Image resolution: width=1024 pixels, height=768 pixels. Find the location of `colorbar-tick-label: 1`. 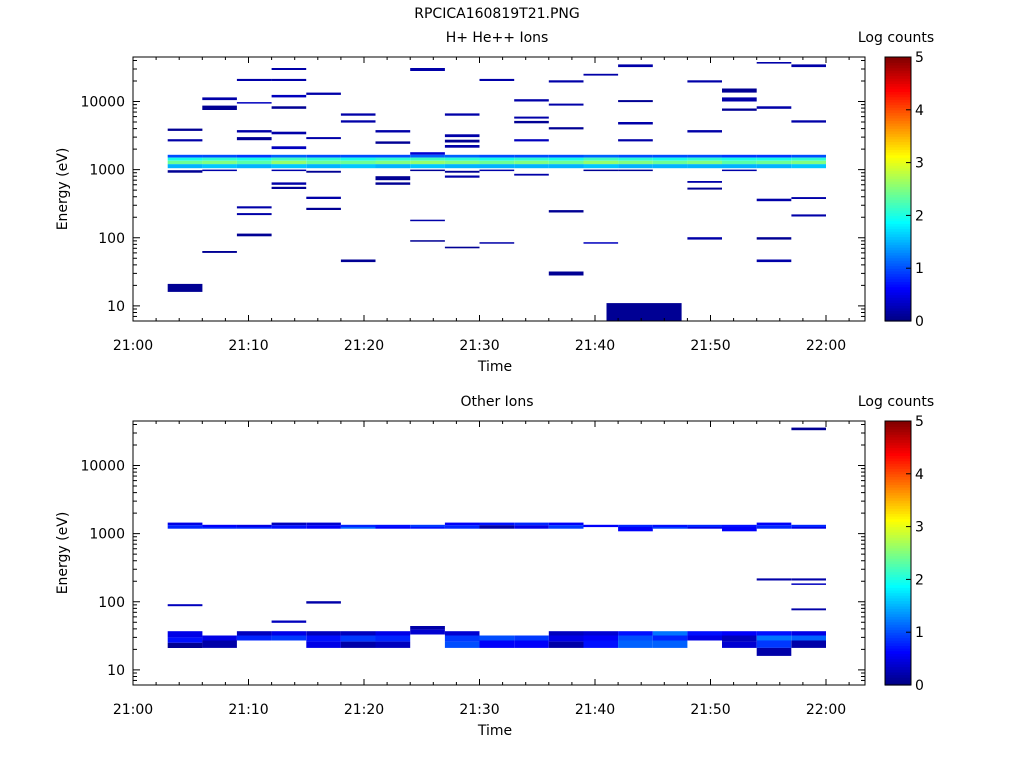

colorbar-tick-label: 1 is located at coordinates (919, 269).